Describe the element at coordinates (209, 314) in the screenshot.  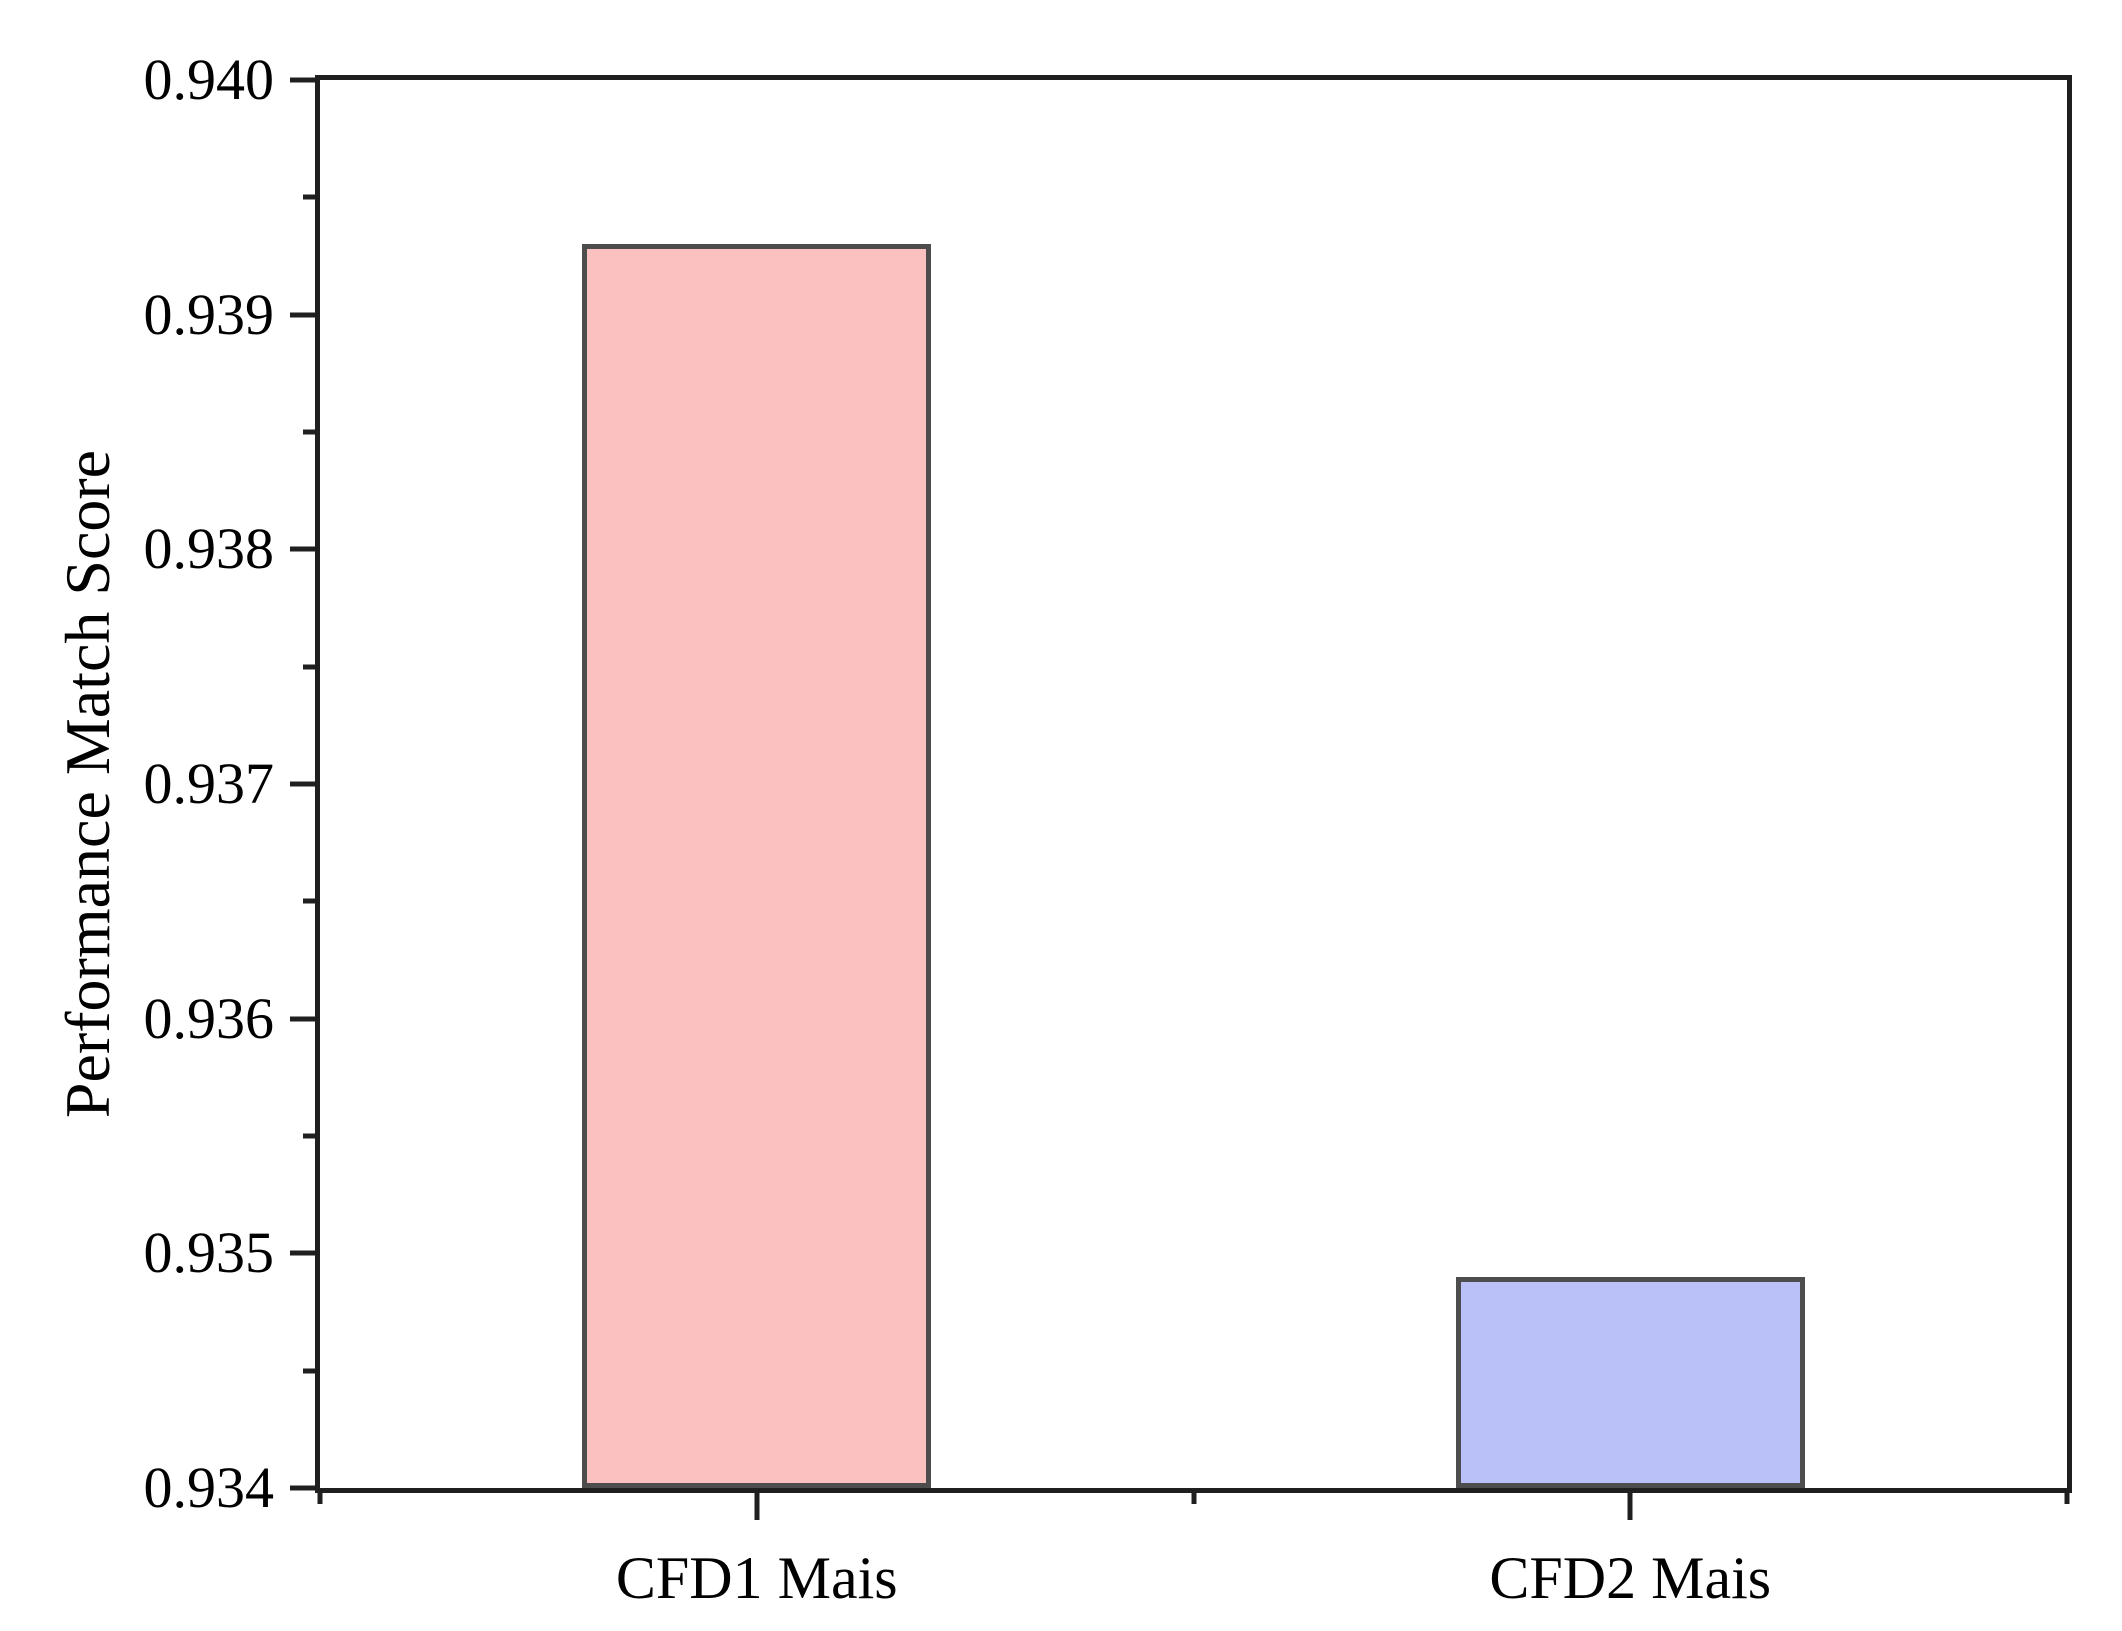
I see `y-tick-label: 0.939` at that location.